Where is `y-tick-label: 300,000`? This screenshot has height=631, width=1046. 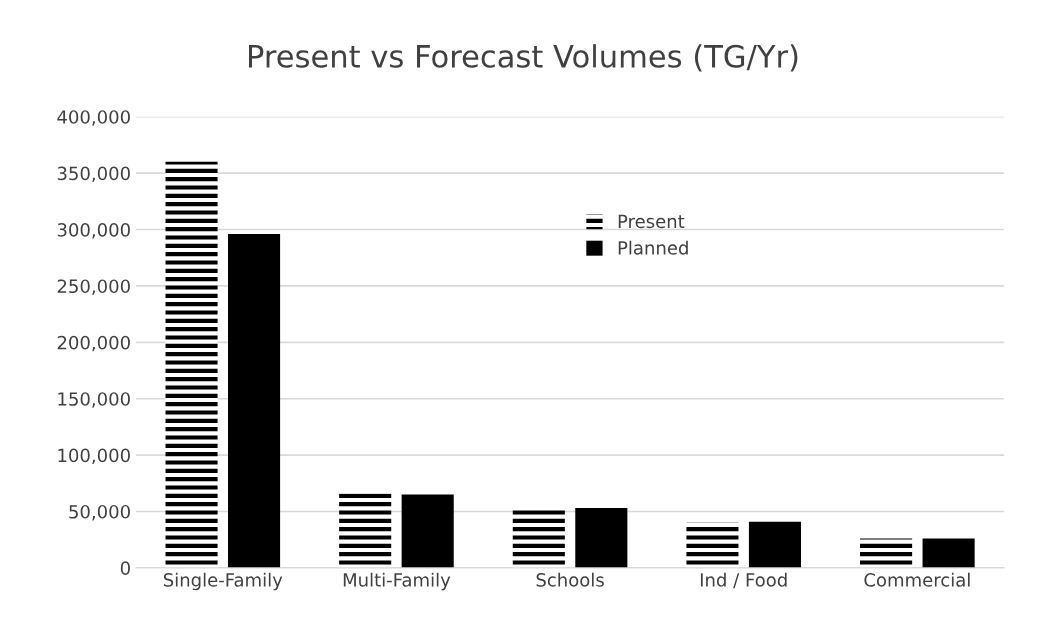
y-tick-label: 300,000 is located at coordinates (93, 230).